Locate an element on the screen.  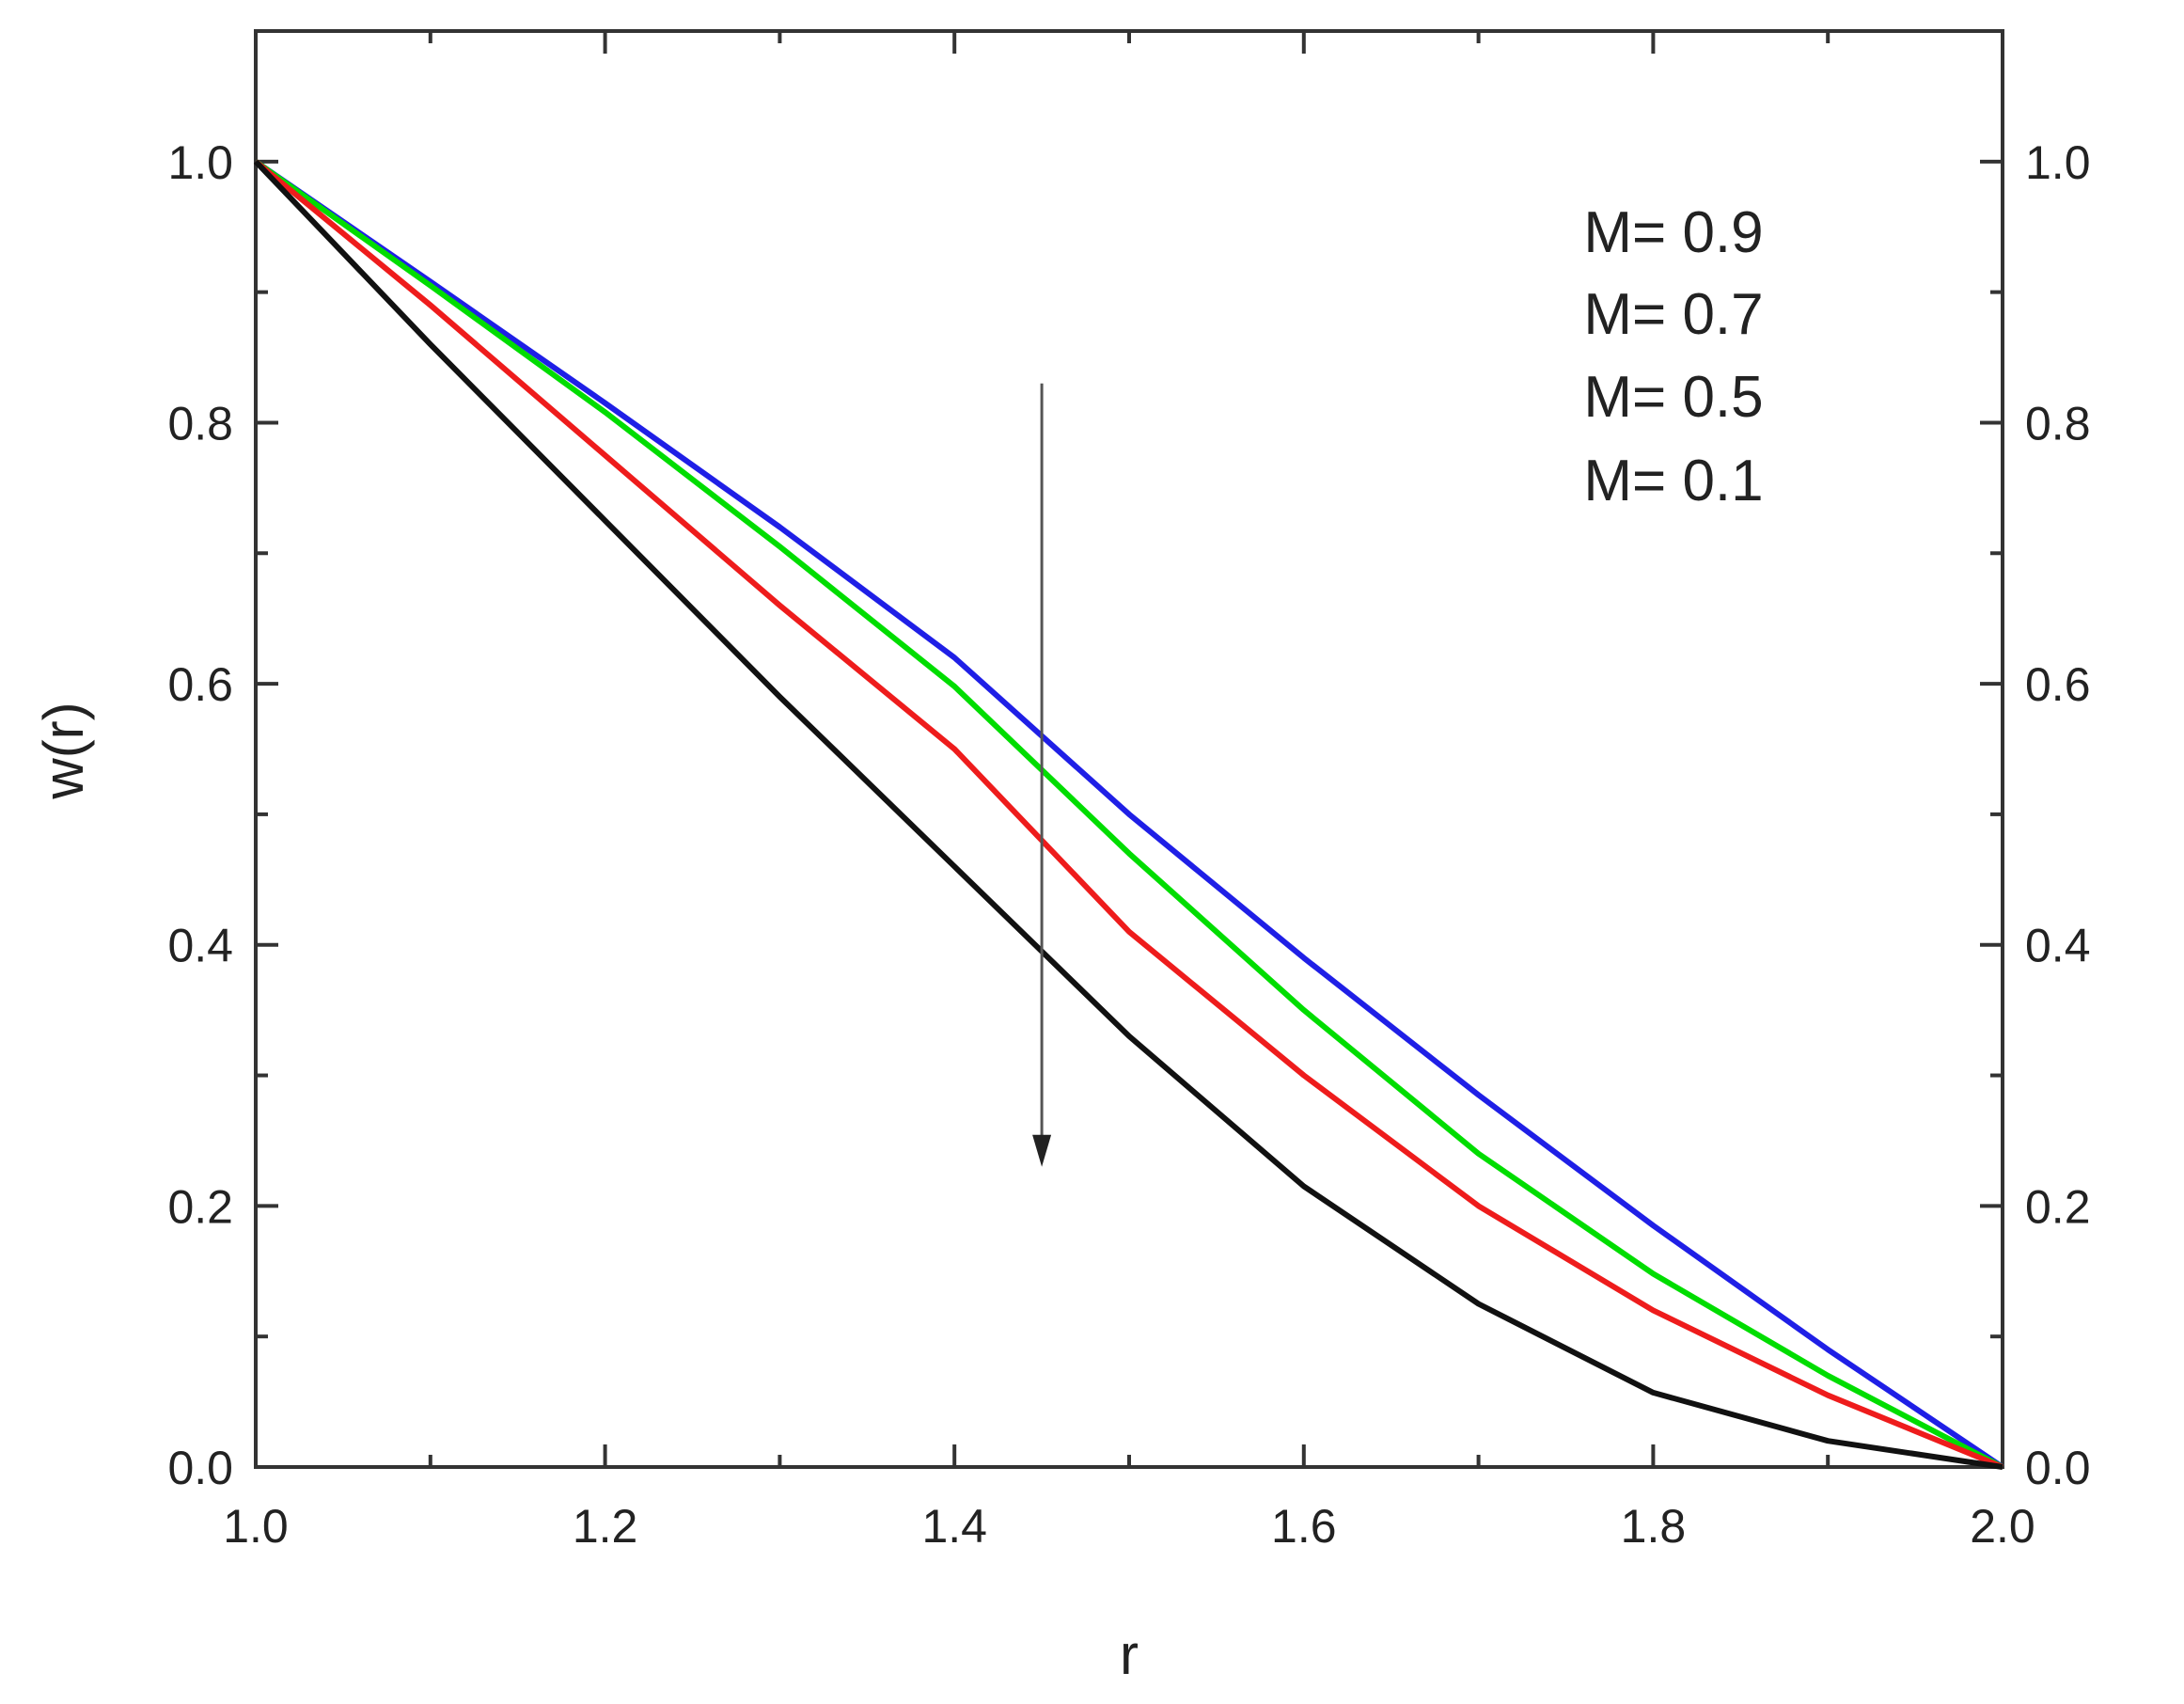
y-tick-label-right: 0.6 is located at coordinates (2058, 684).